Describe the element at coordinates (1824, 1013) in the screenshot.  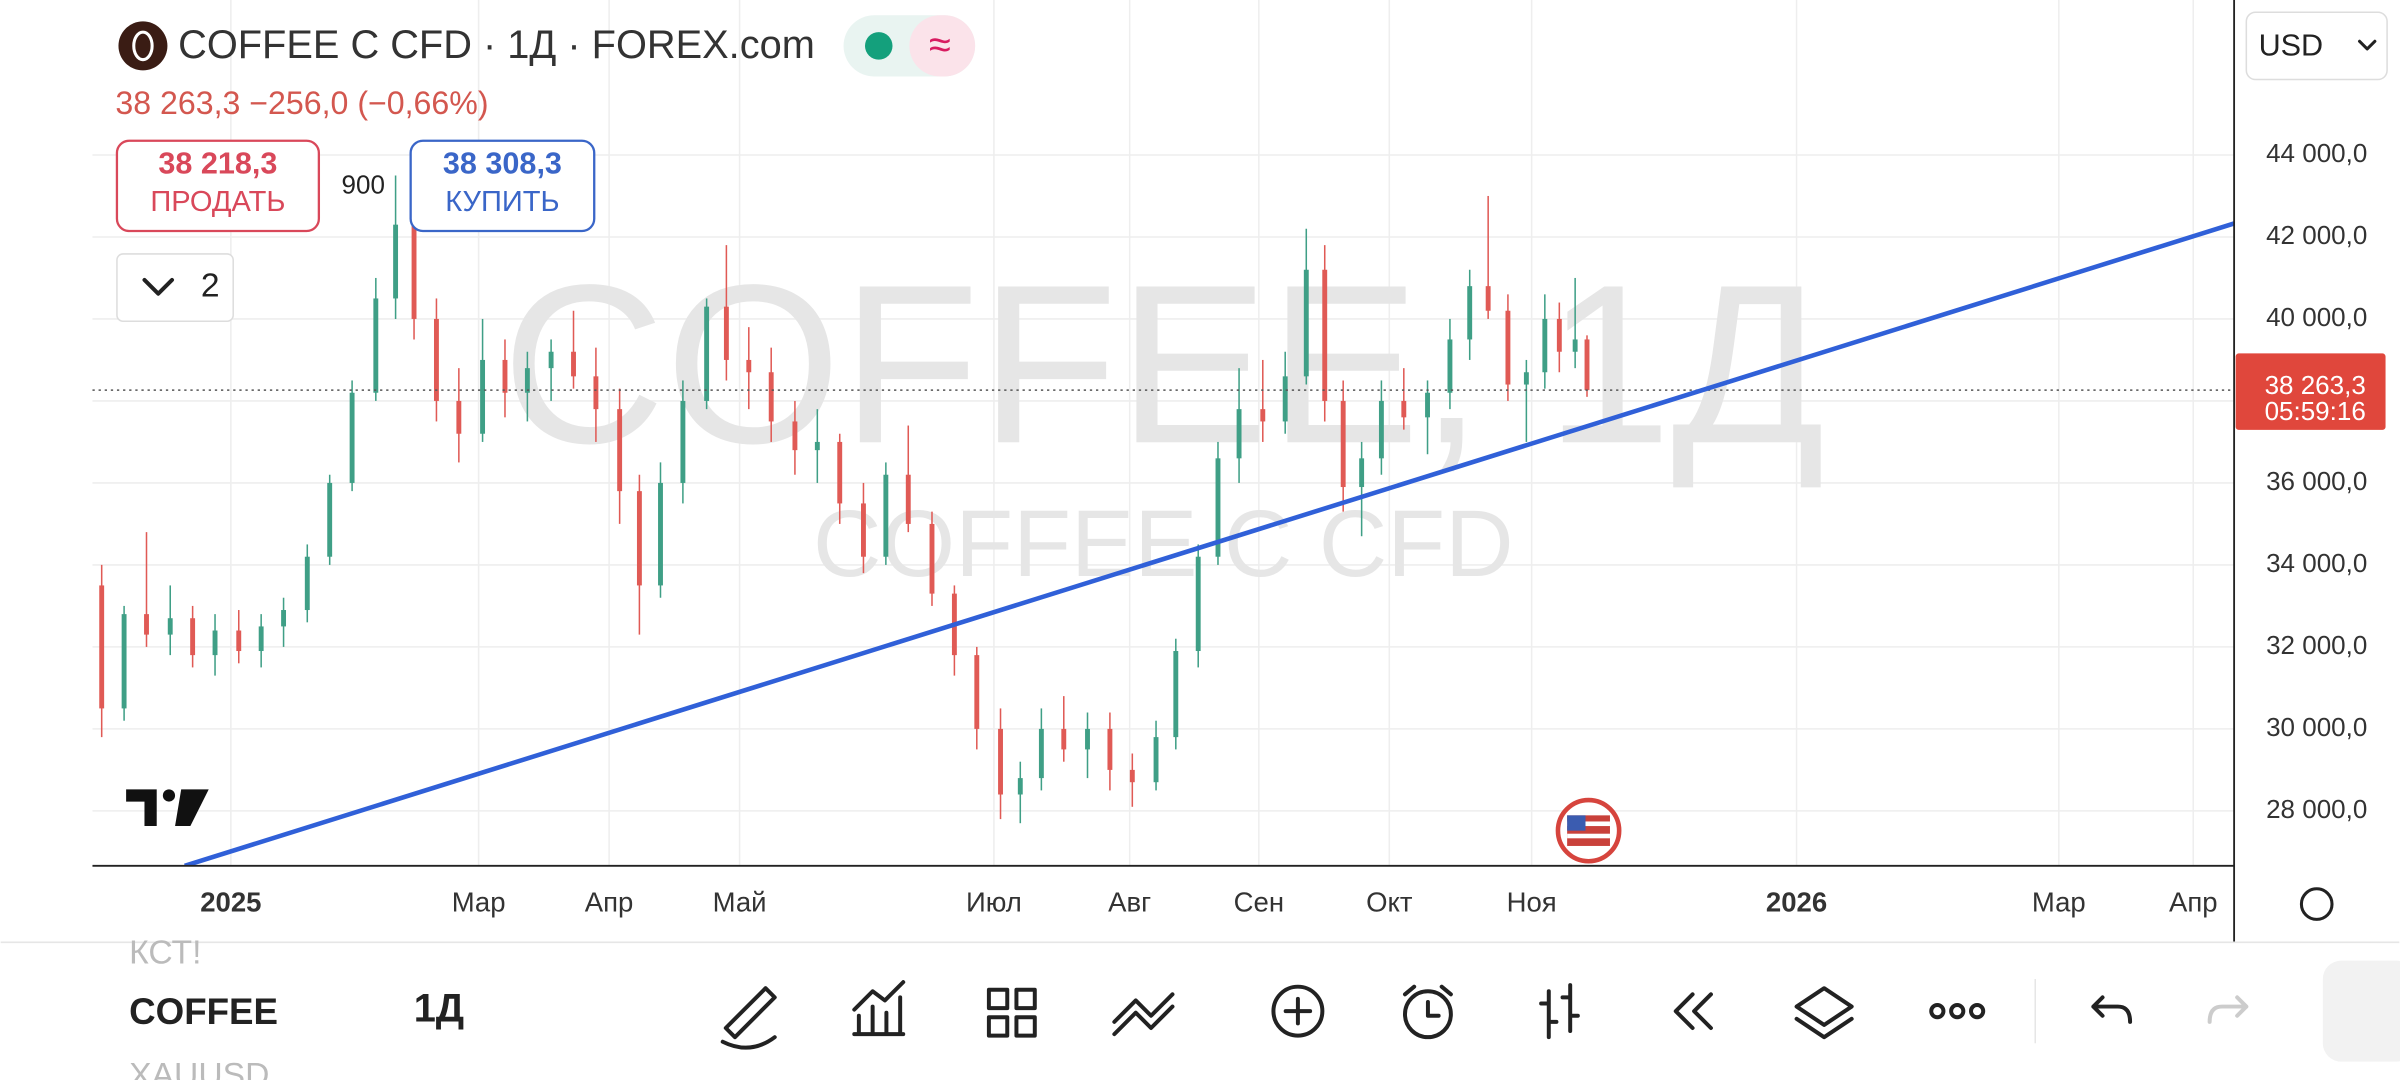
I see `layers` at that location.